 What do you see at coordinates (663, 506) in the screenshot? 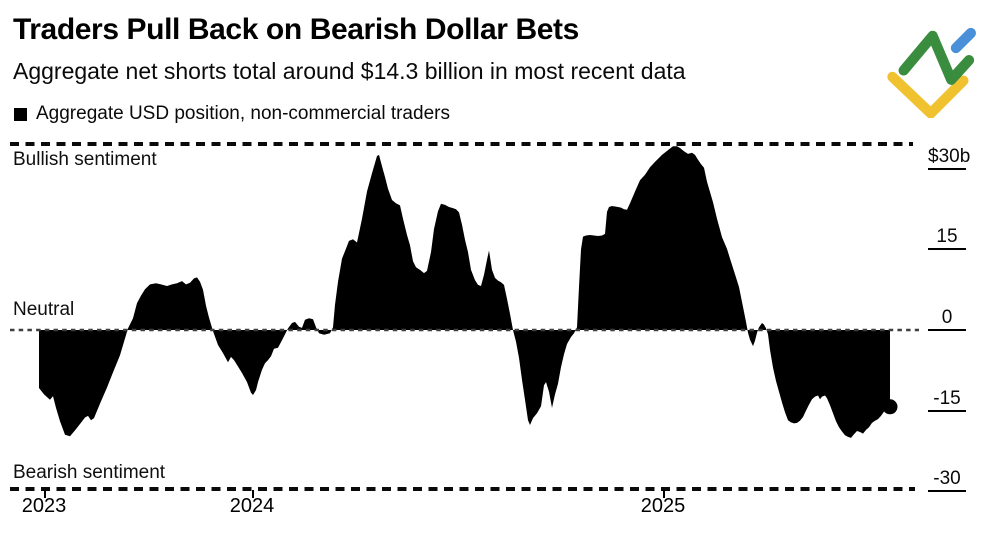
I see `x-axis-label: 2025` at bounding box center [663, 506].